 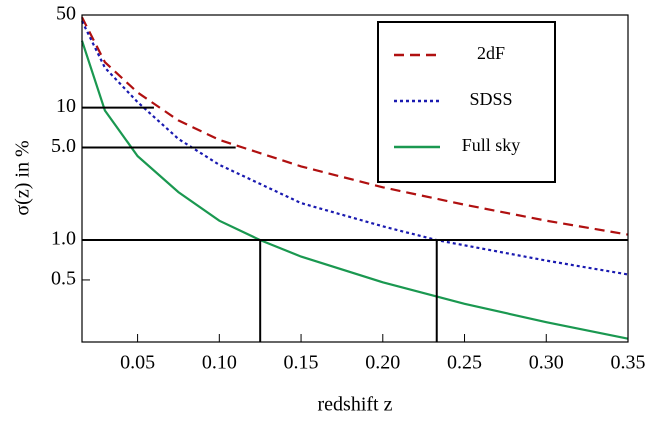 What do you see at coordinates (491, 145) in the screenshot?
I see `legend-label: Full sky` at bounding box center [491, 145].